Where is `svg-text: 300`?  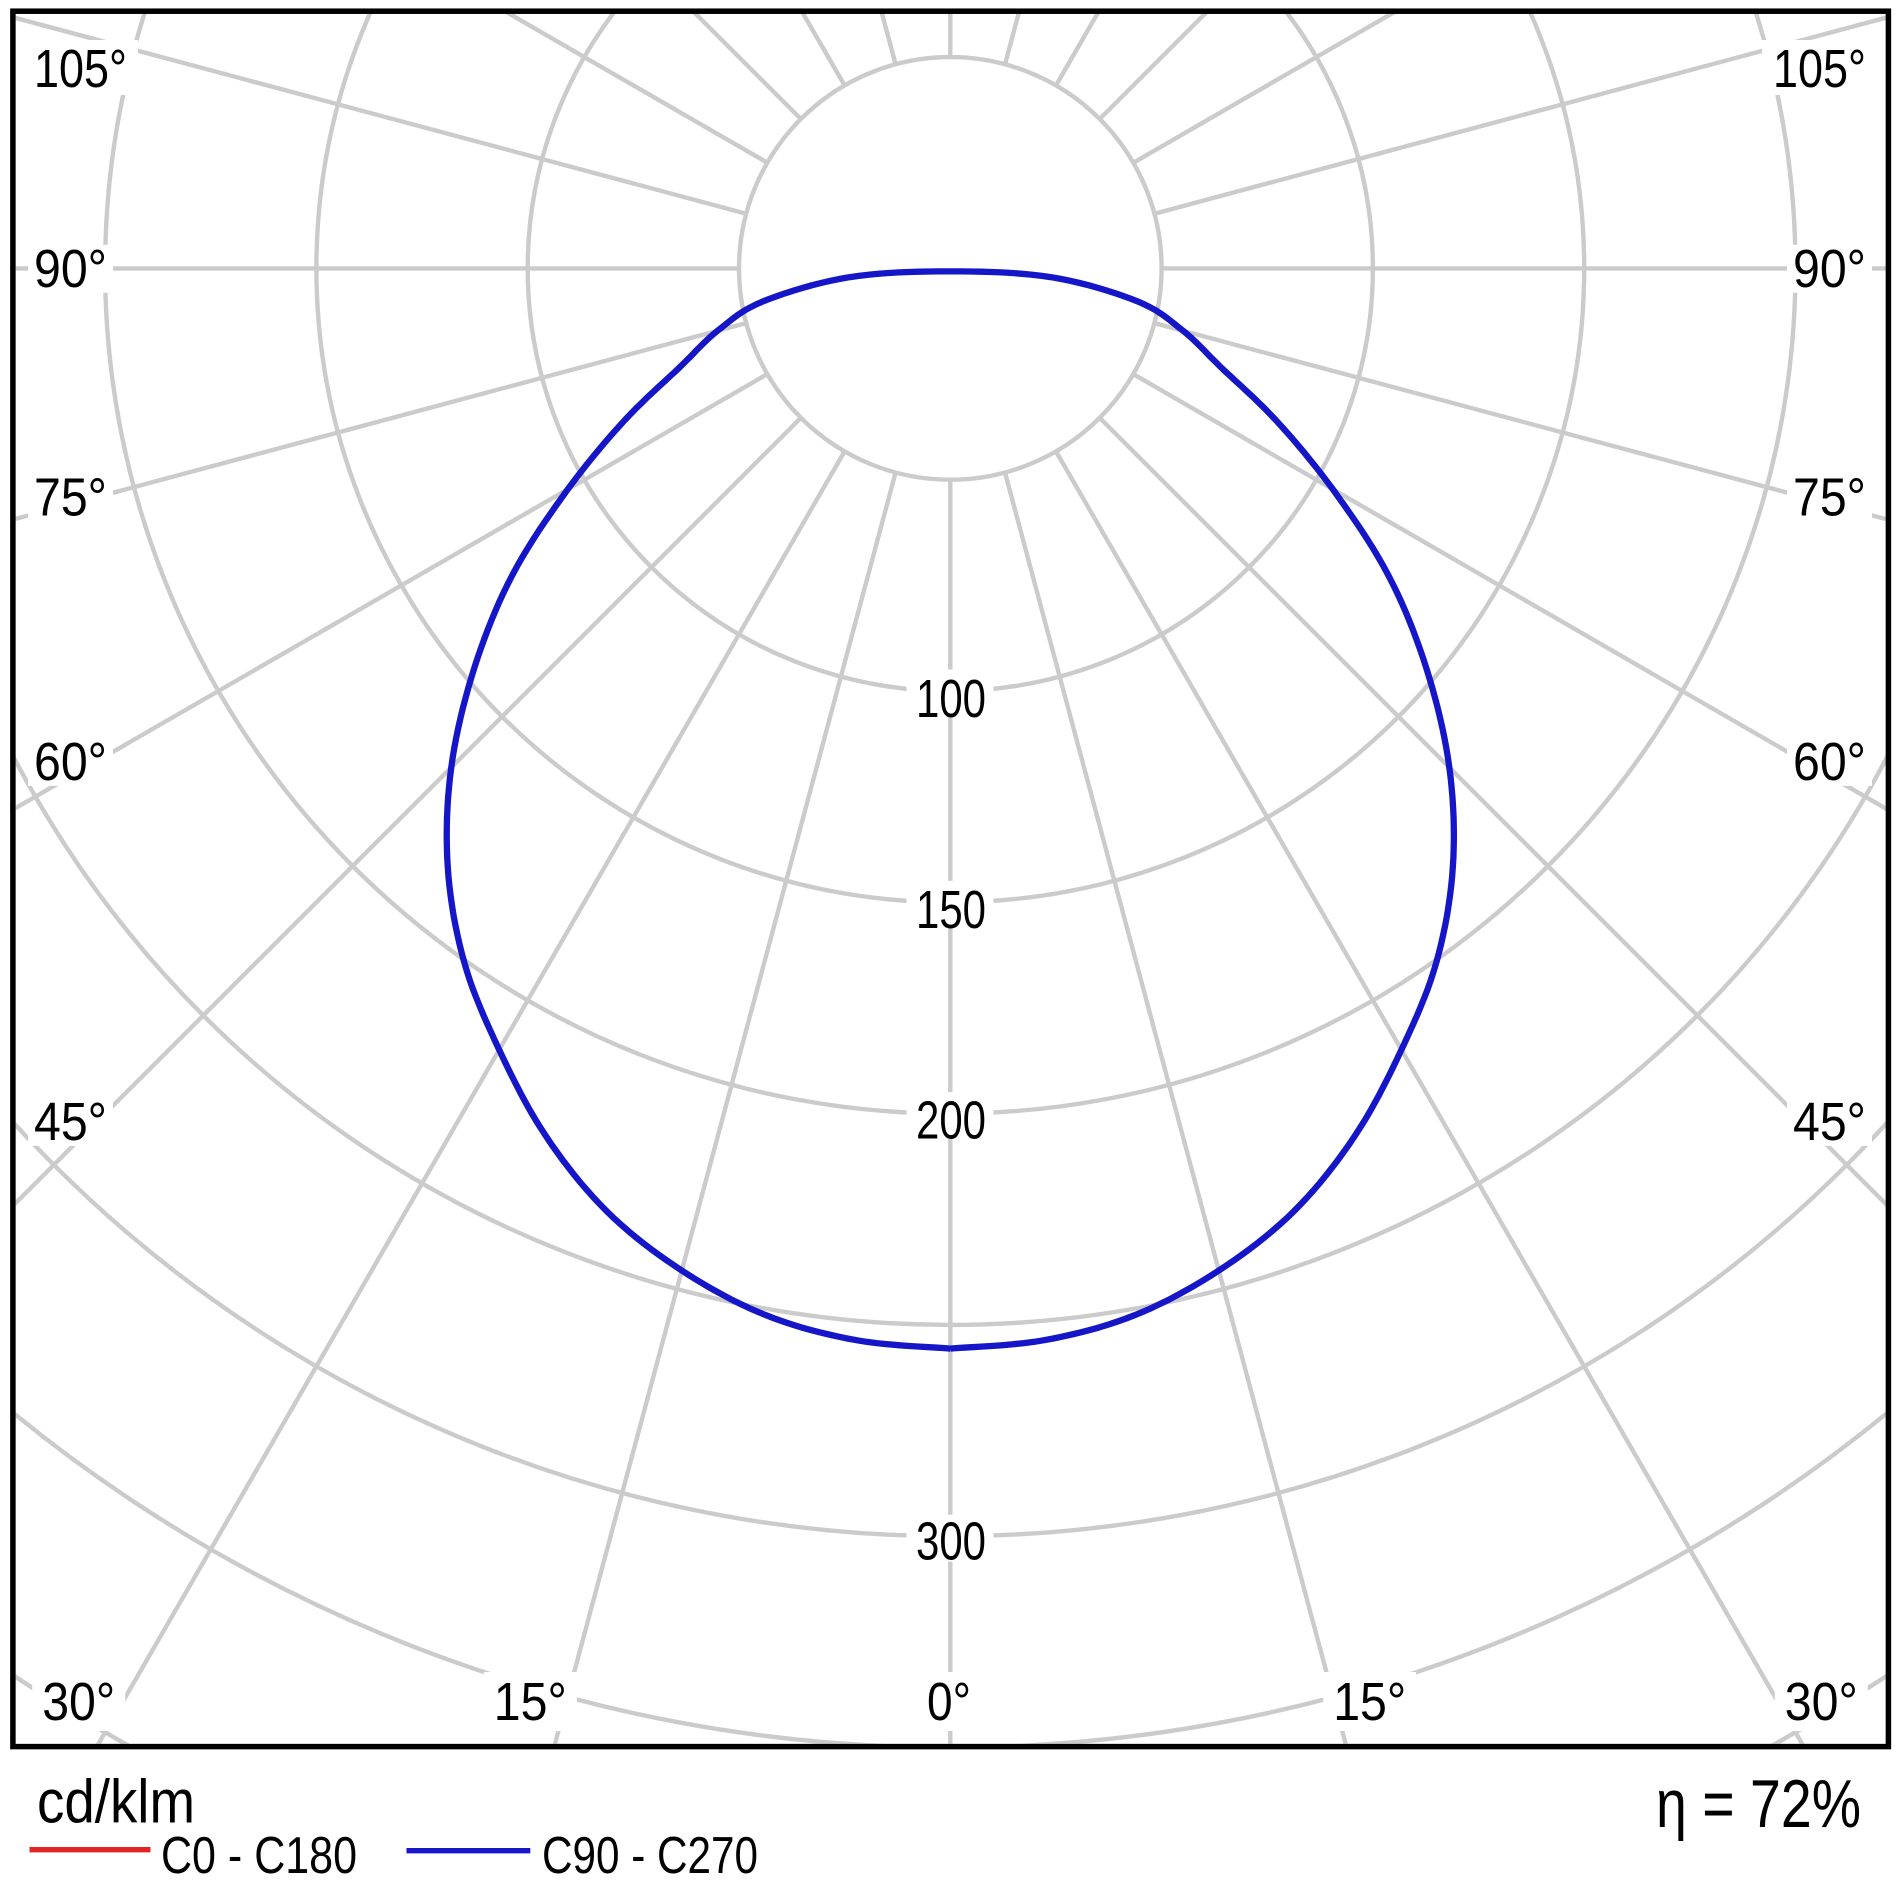 svg-text: 300 is located at coordinates (951, 1542).